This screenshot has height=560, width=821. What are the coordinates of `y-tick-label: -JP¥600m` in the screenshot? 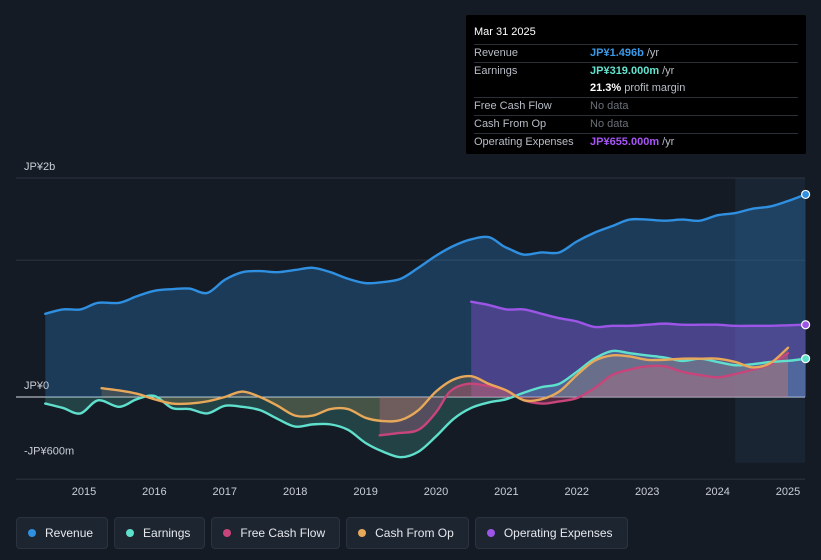 It's located at (49, 452).